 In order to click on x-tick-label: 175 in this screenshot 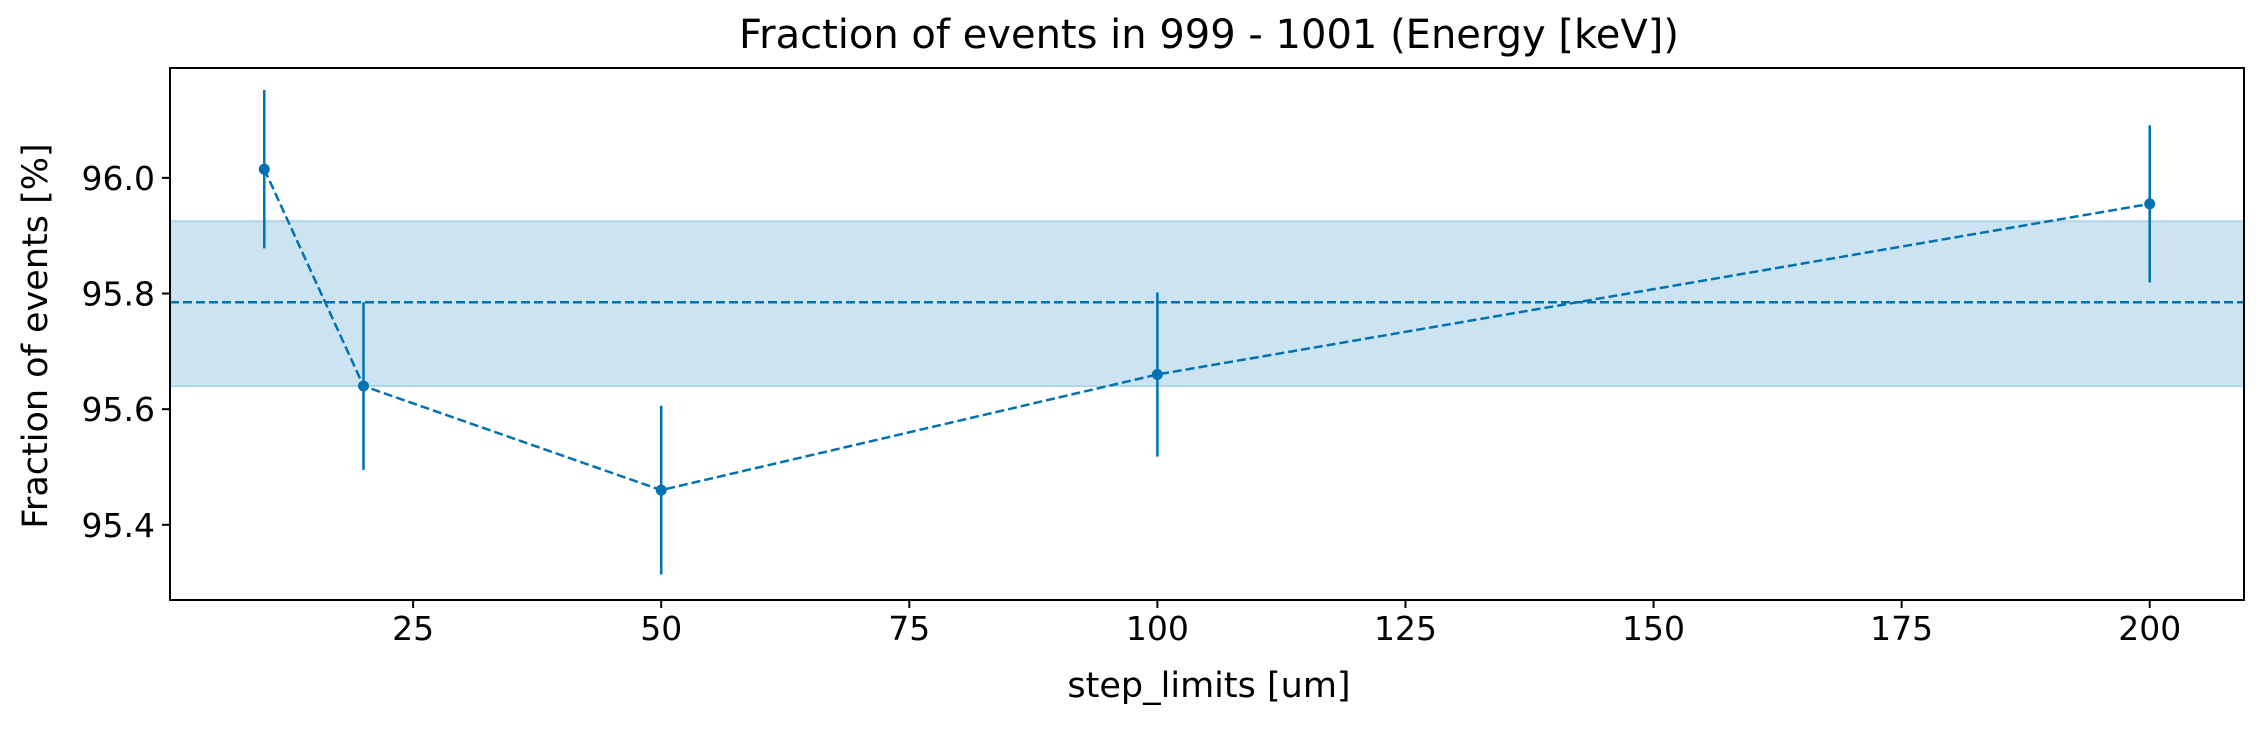, I will do `click(1901, 628)`.